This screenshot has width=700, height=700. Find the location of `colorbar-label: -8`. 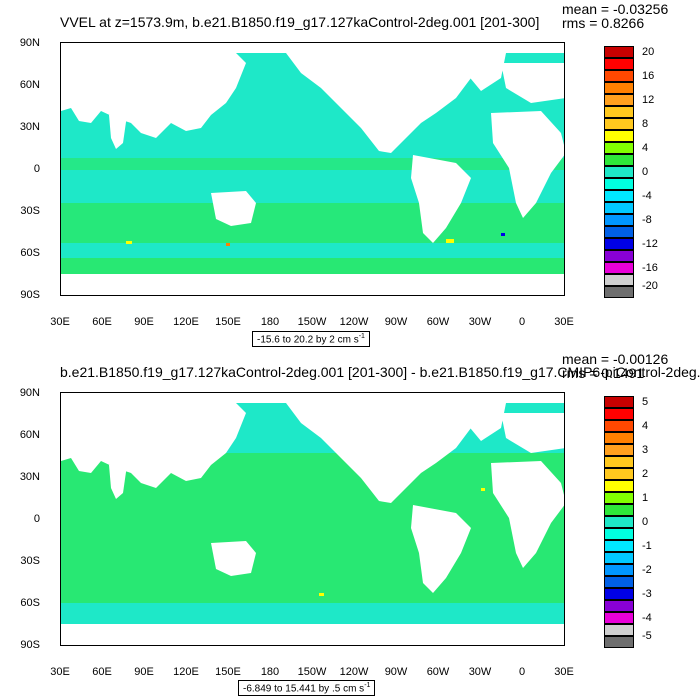

colorbar-label: -8 is located at coordinates (647, 220).